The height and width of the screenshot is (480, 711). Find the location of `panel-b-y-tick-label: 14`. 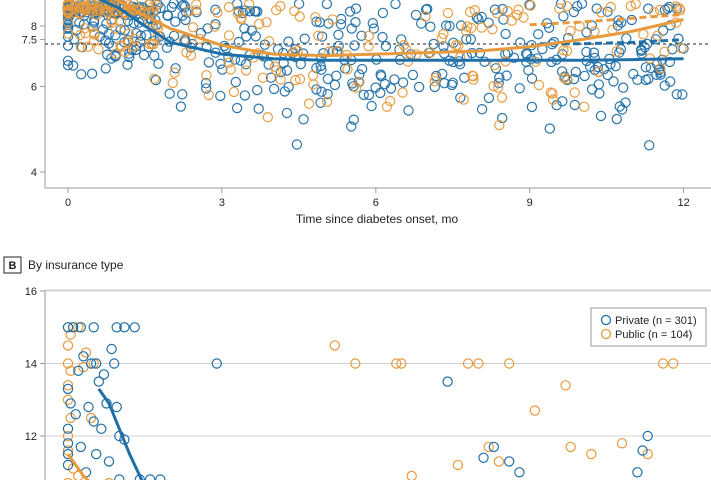

panel-b-y-tick-label: 14 is located at coordinates (31, 365).